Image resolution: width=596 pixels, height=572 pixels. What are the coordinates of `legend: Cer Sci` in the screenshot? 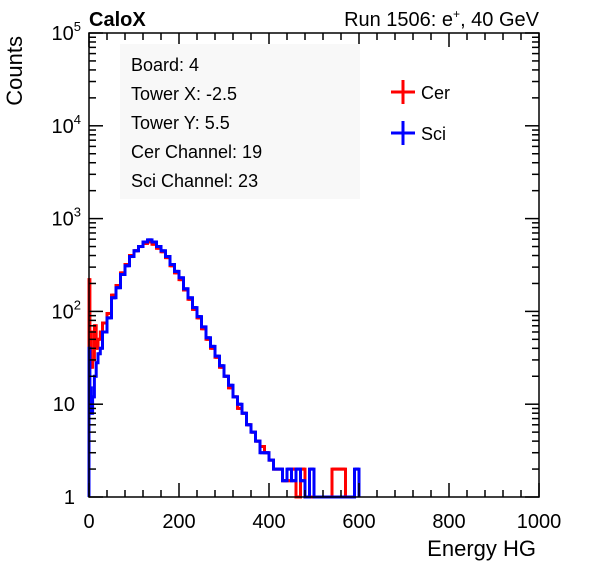 It's located at (420, 112).